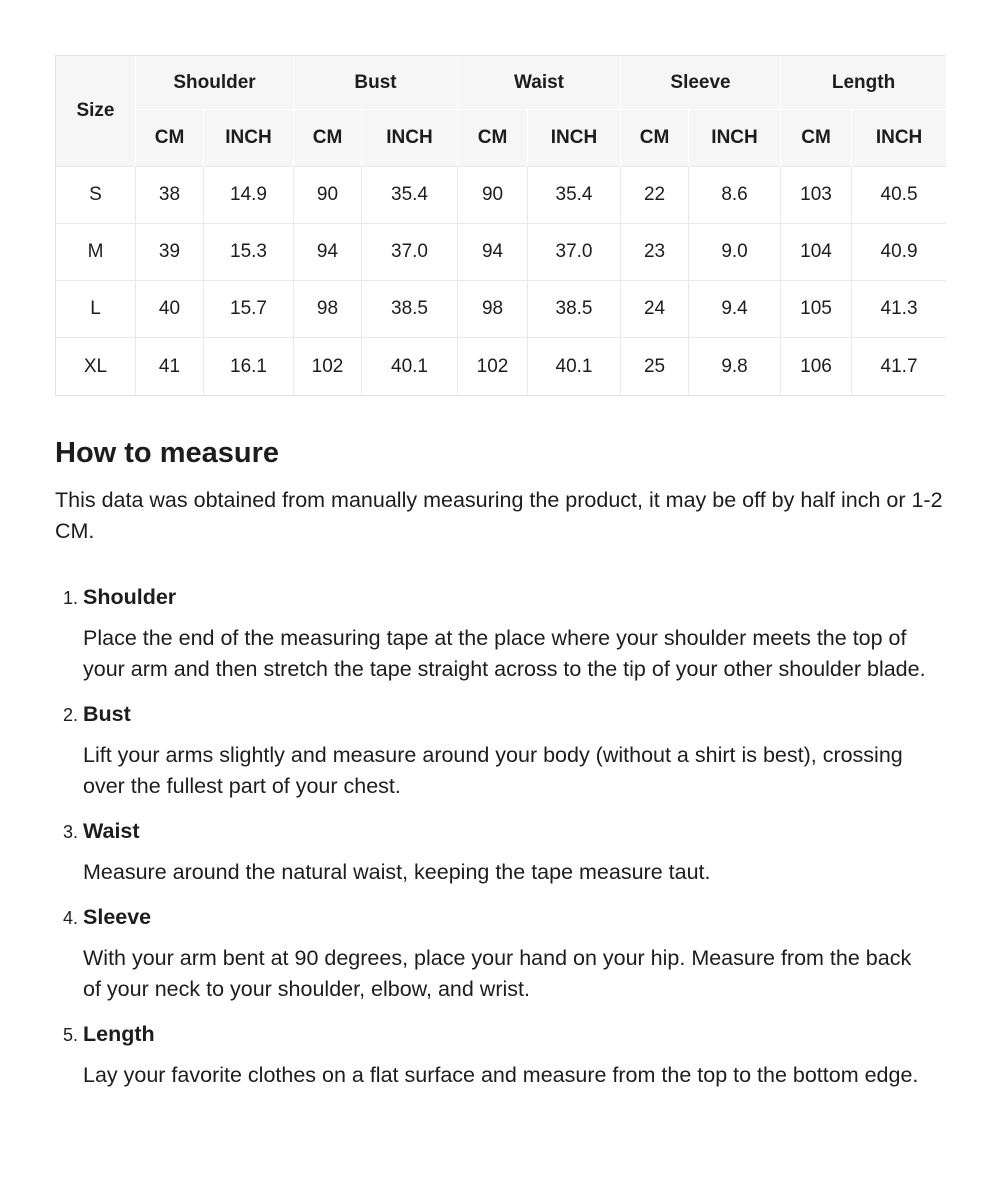  What do you see at coordinates (376, 83) in the screenshot?
I see `bust-column-header: Bust` at bounding box center [376, 83].